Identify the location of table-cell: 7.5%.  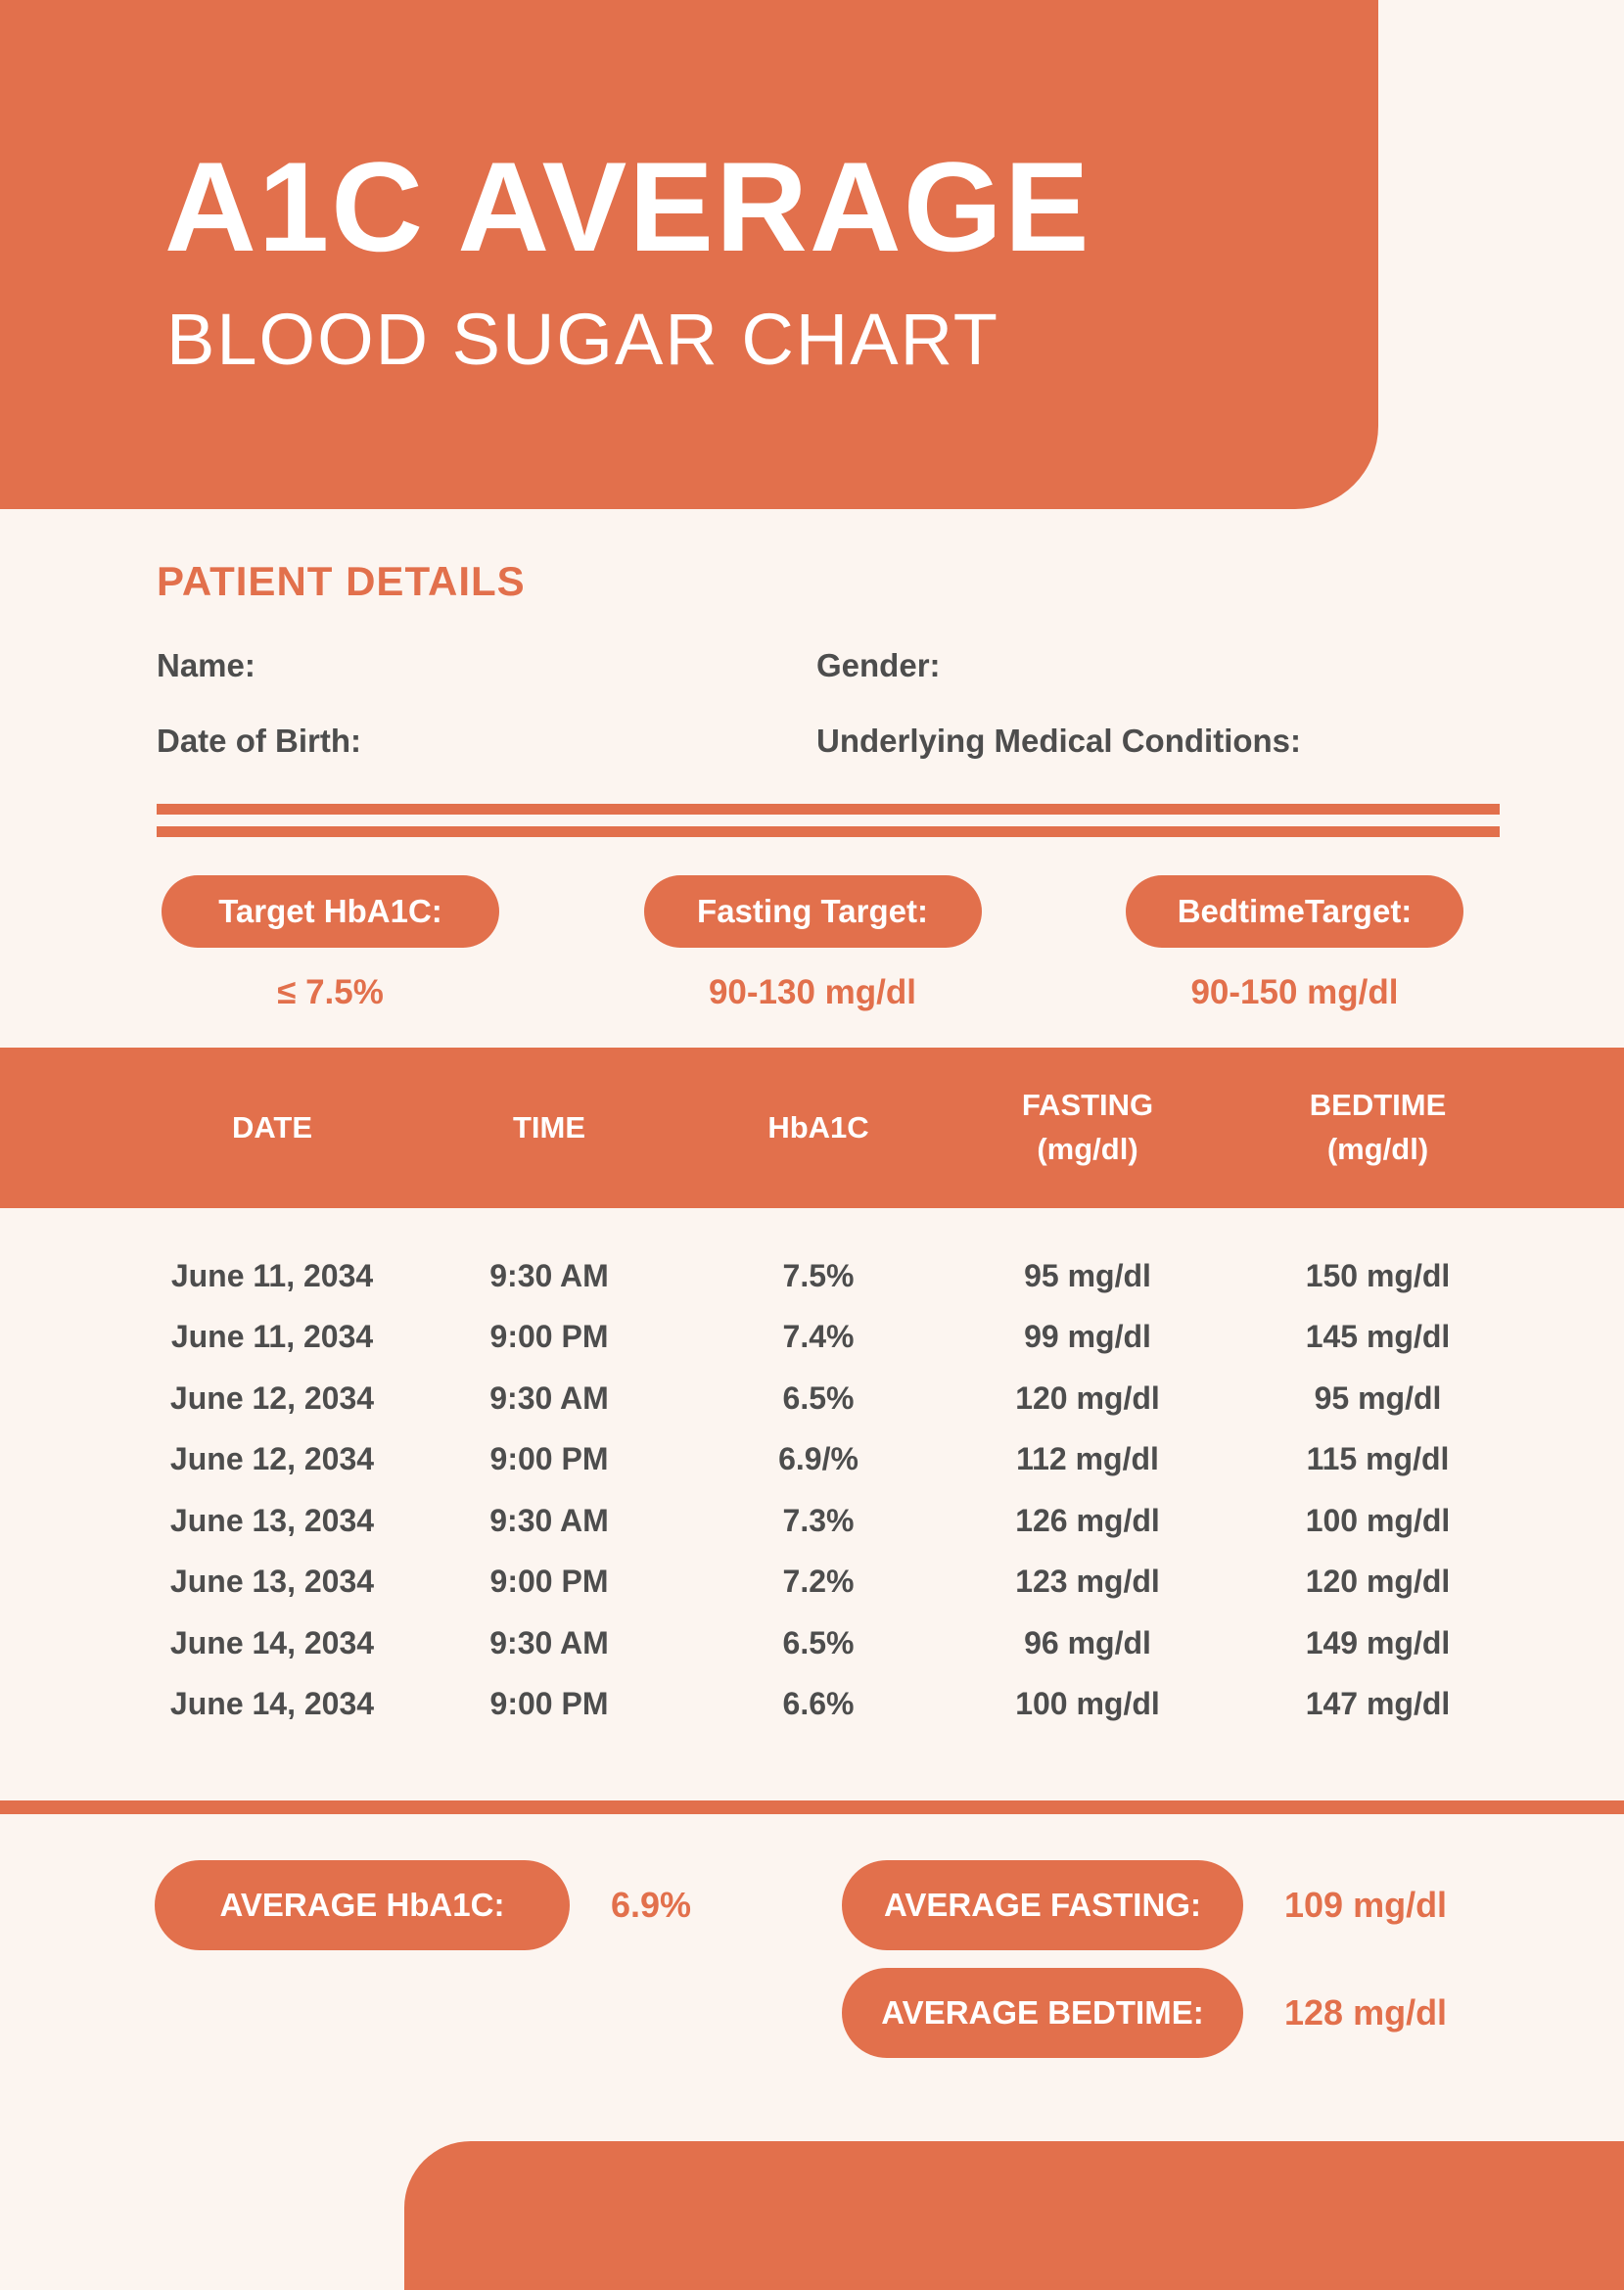
(818, 1275).